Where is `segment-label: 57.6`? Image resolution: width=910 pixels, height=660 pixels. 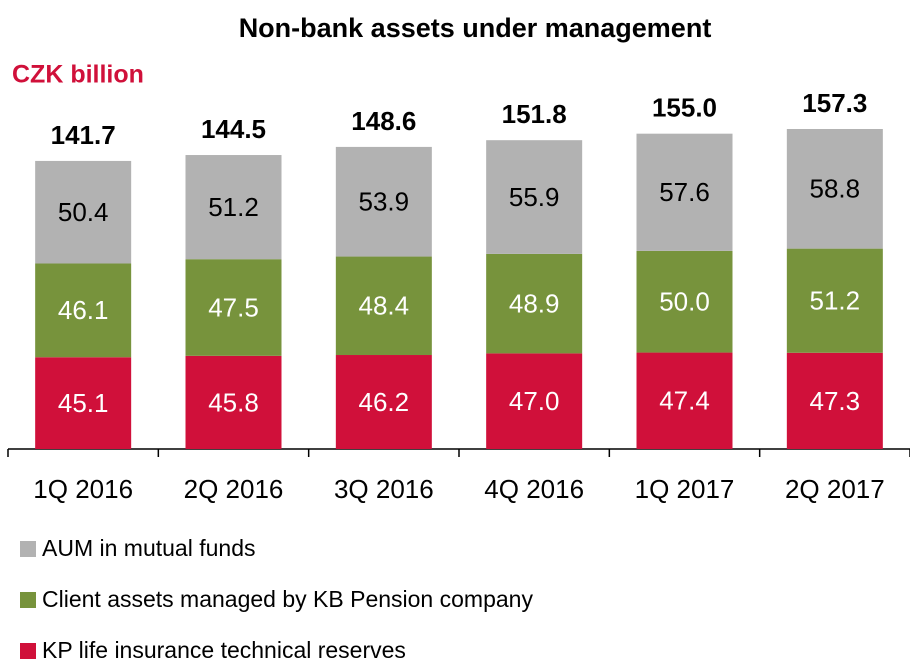 segment-label: 57.6 is located at coordinates (684, 192).